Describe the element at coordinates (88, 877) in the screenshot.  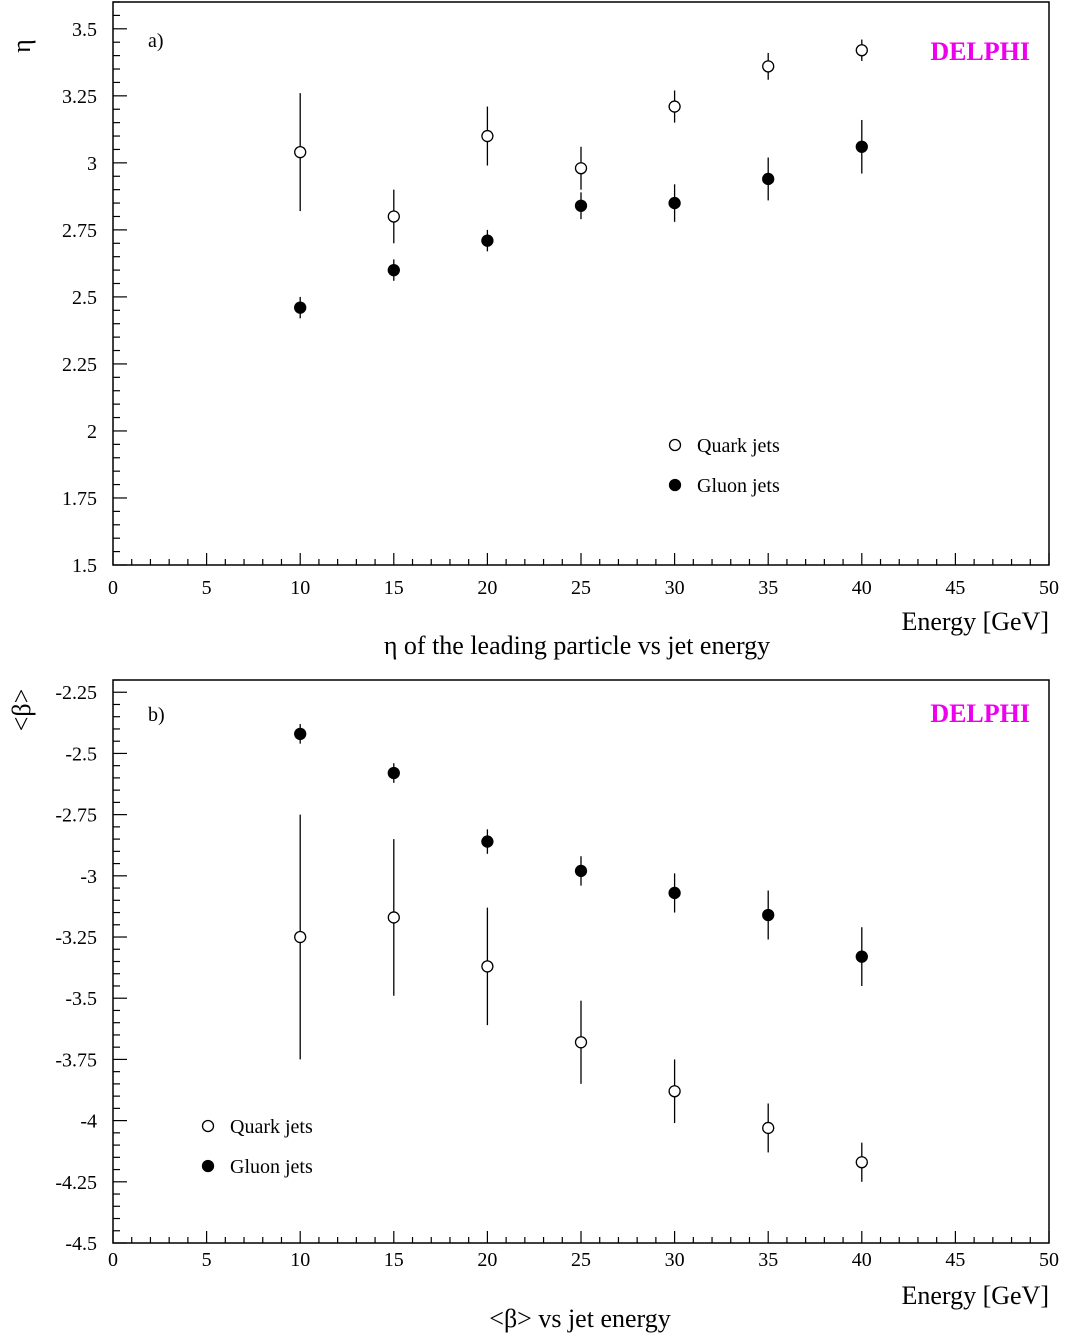
I see `y-tick-label: -3` at that location.